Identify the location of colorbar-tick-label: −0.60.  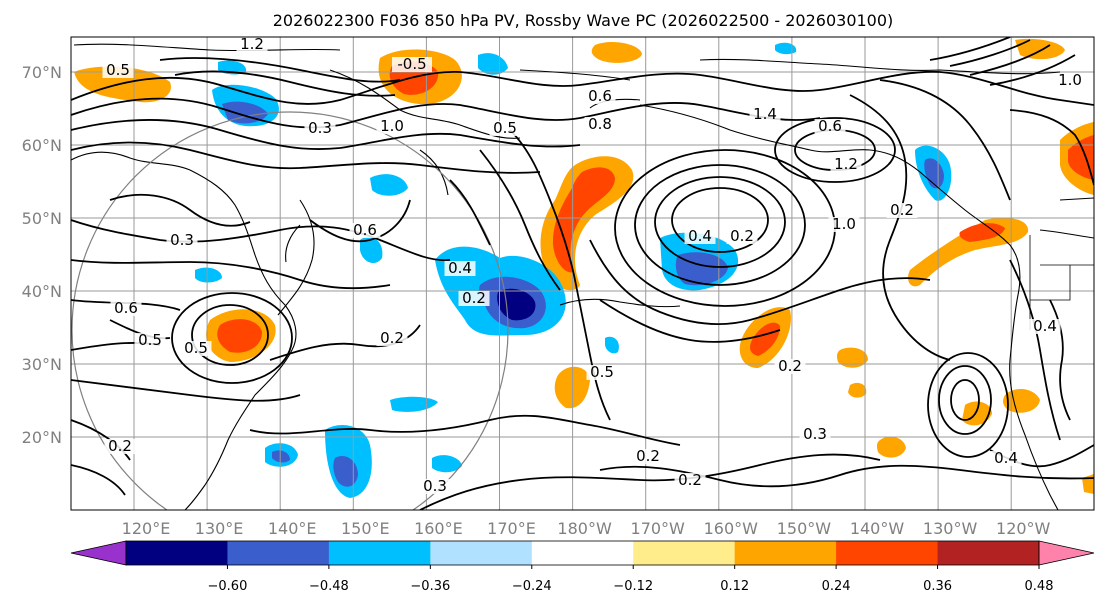
(228, 586).